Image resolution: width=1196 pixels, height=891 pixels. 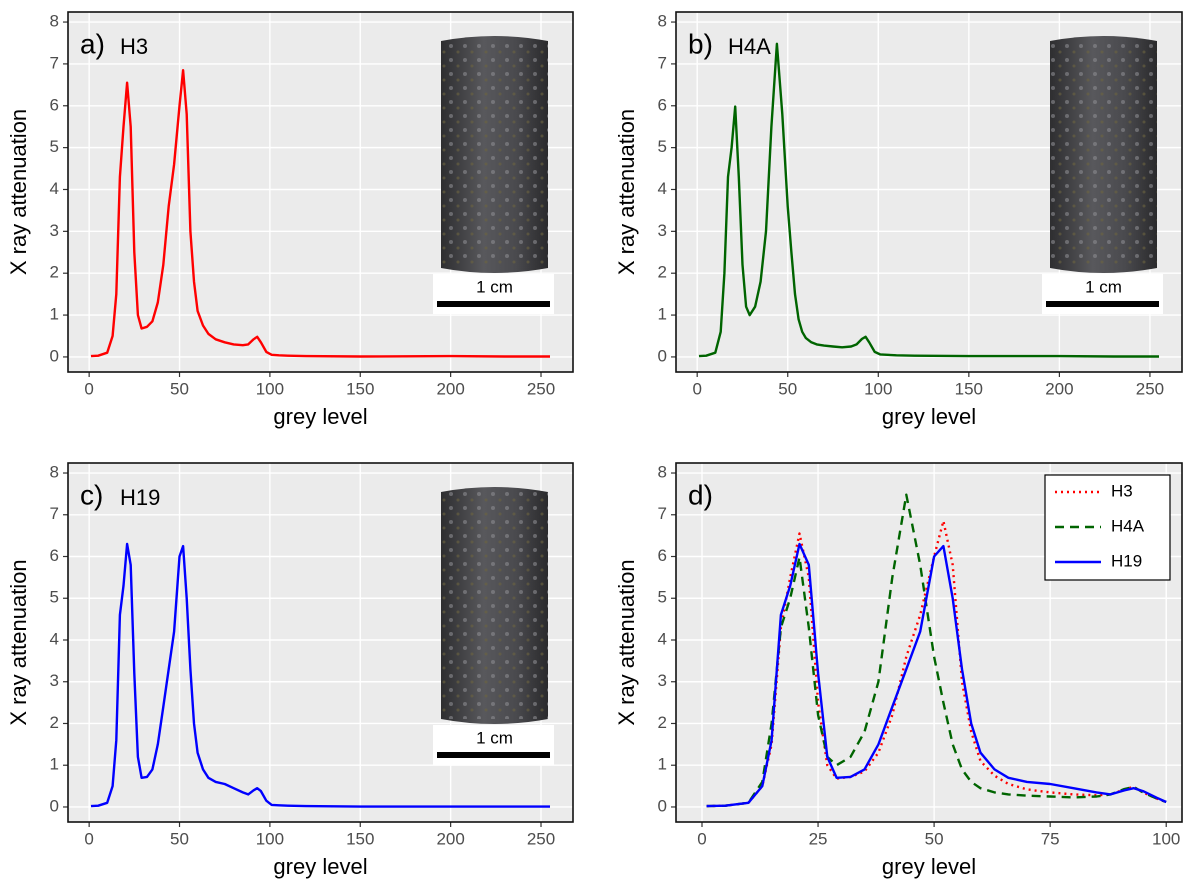 What do you see at coordinates (140, 497) in the screenshot?
I see `panel-title: H19` at bounding box center [140, 497].